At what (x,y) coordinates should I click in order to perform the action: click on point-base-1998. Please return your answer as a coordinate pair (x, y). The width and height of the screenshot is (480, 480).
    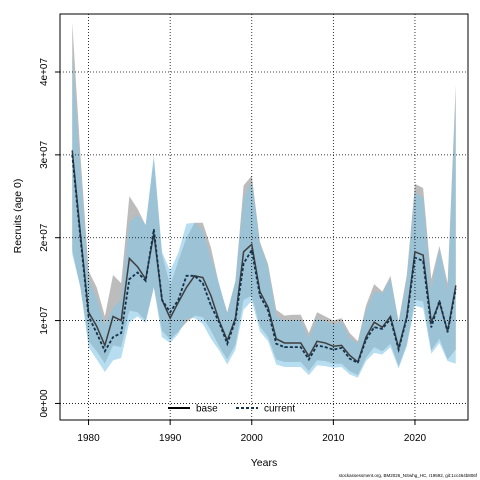
    Looking at the image, I should click on (235, 318).